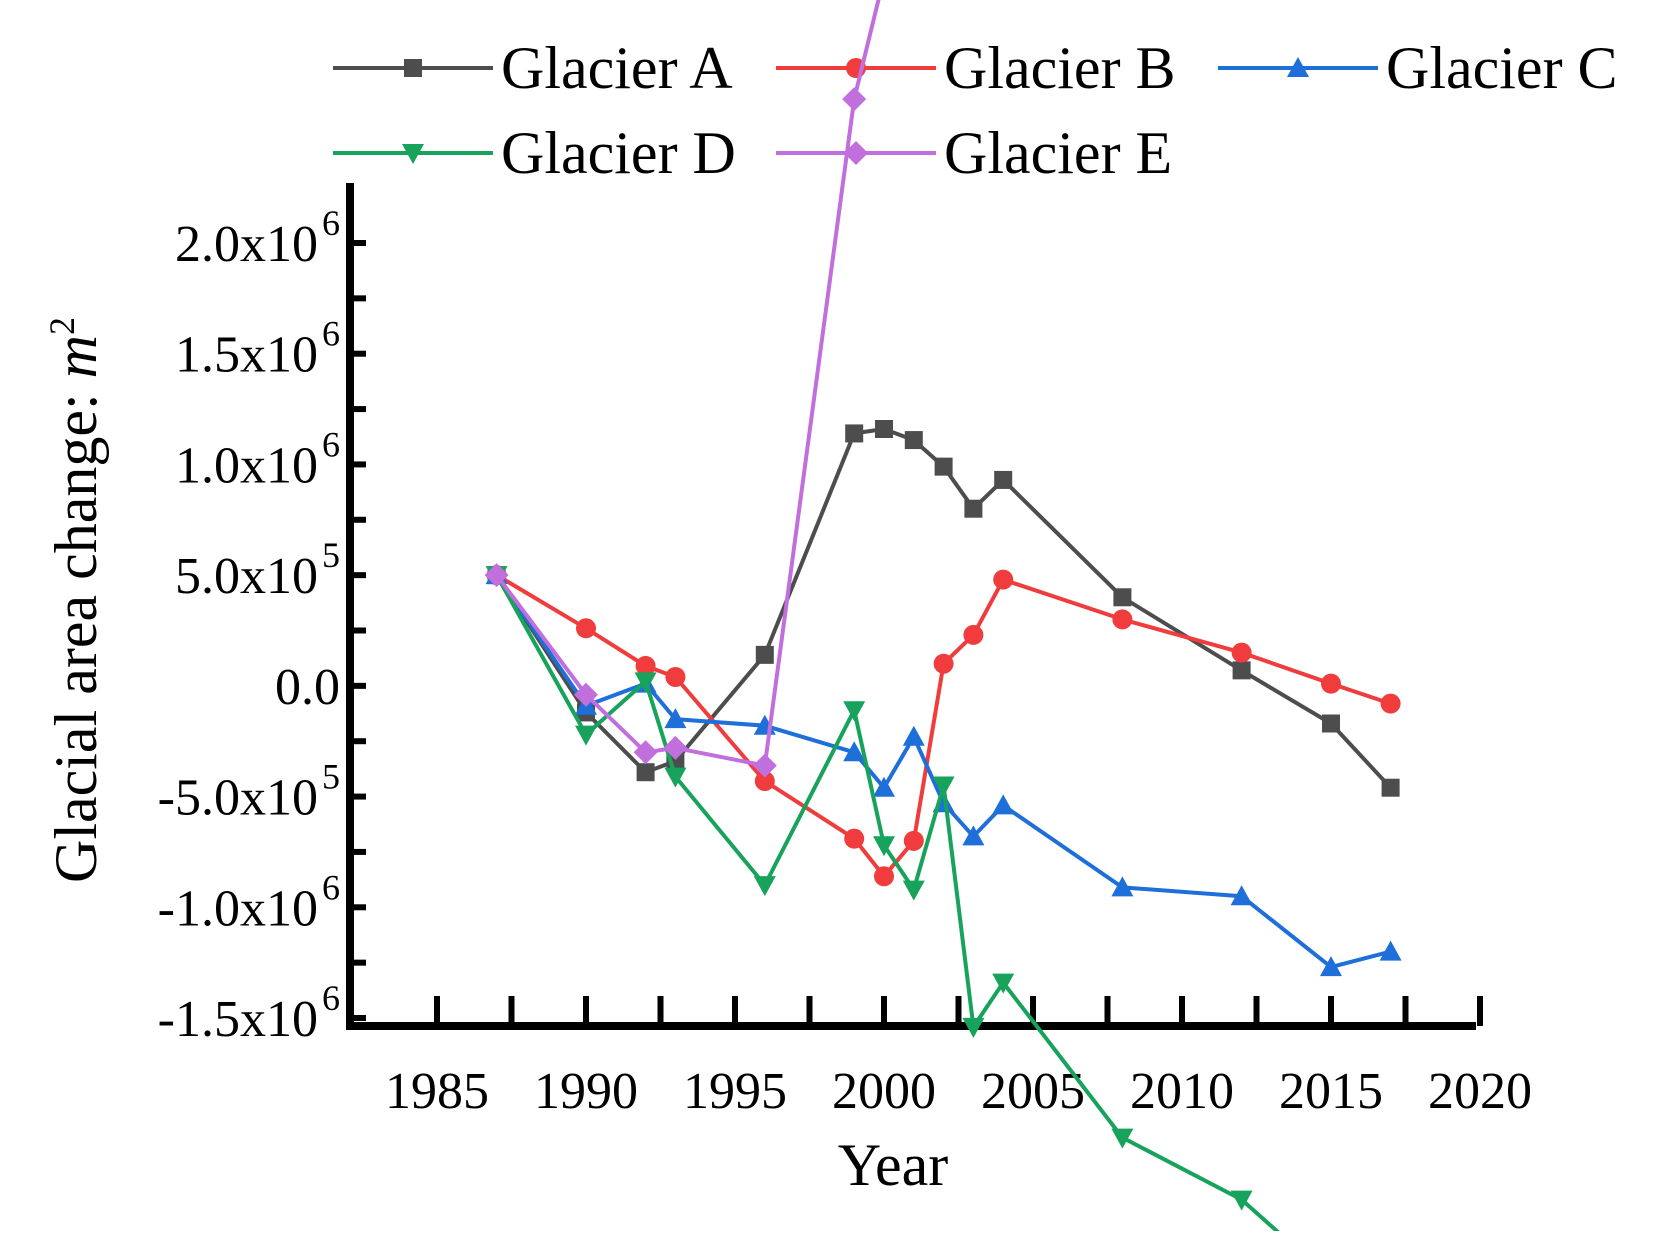 The image size is (1656, 1236). Describe the element at coordinates (617, 68) in the screenshot. I see `legend-label-glacier-a: Glacier A` at that location.